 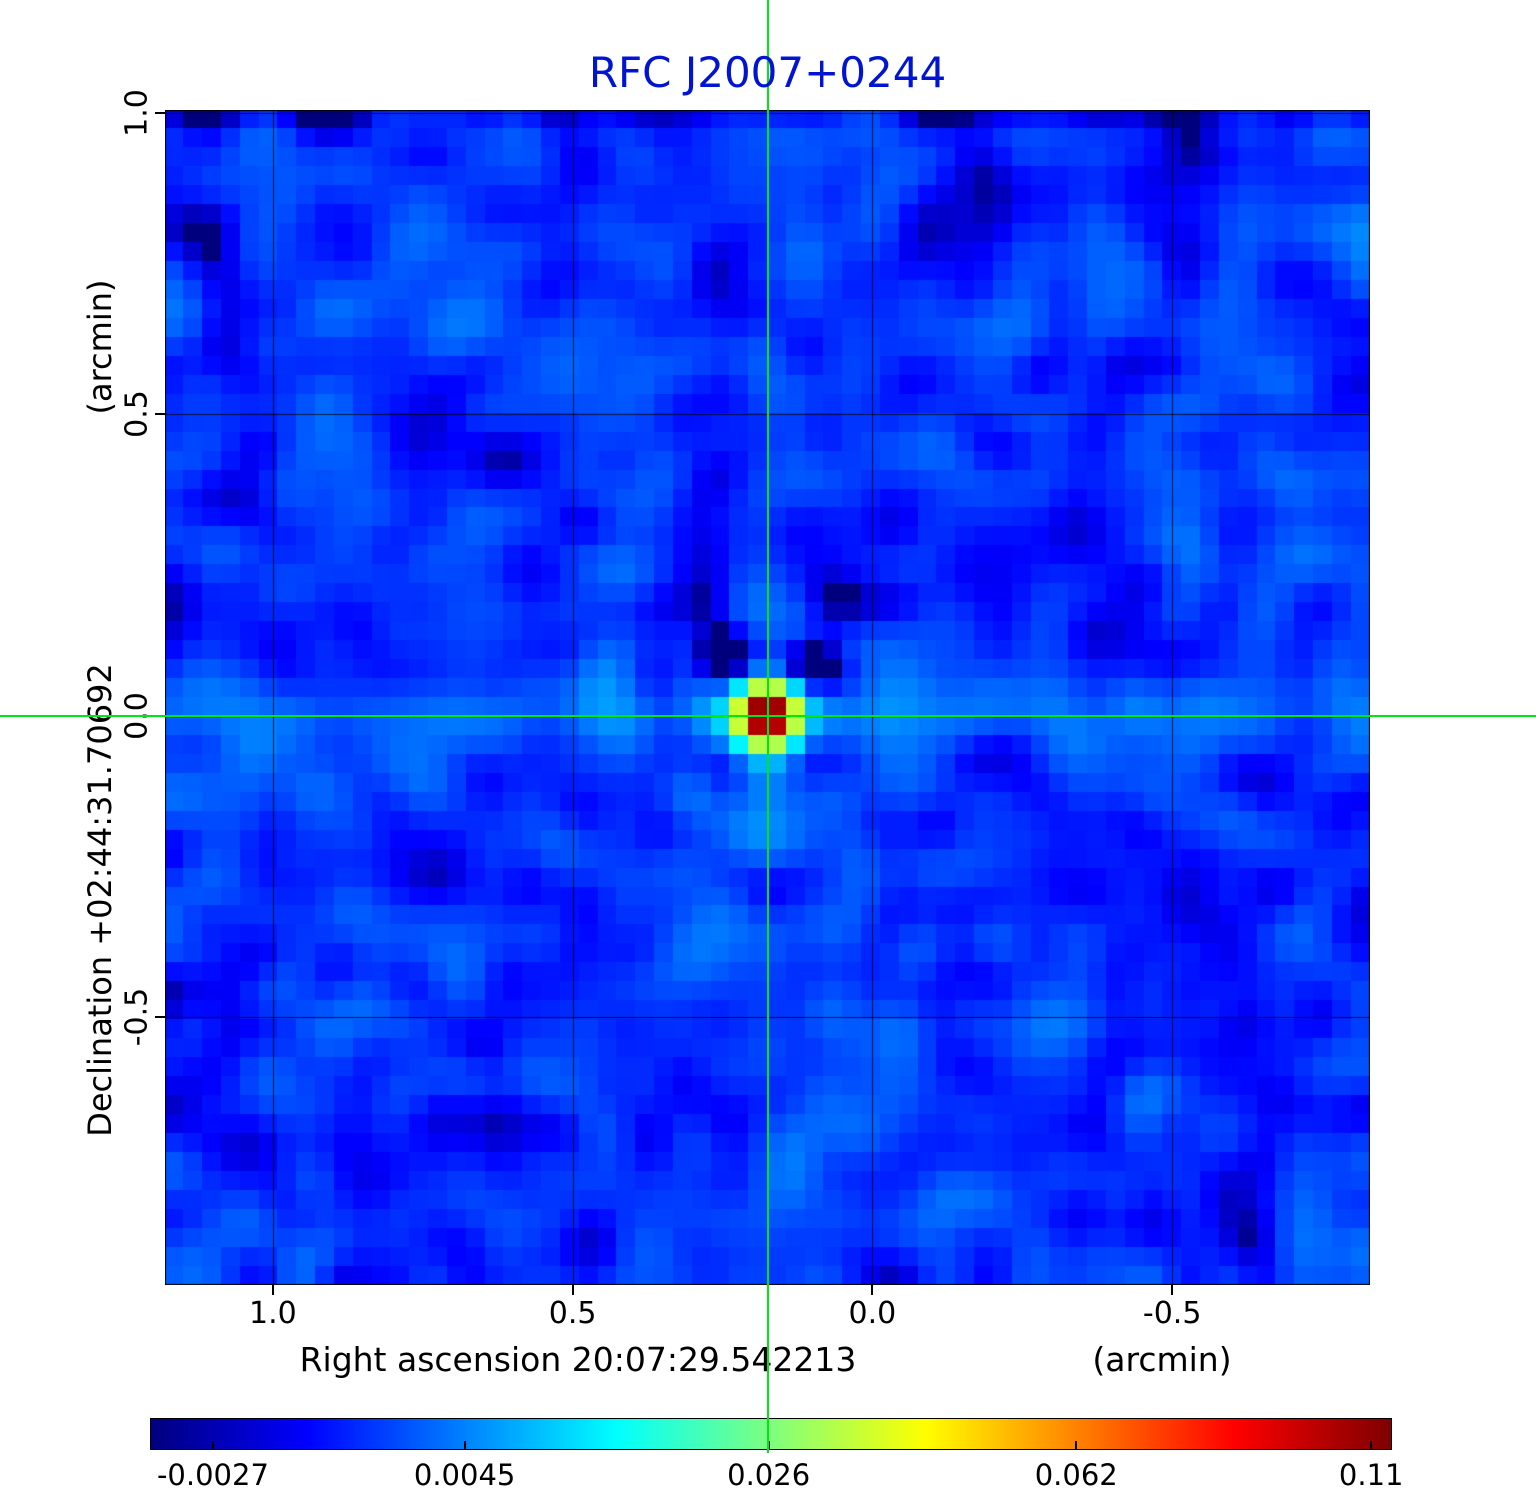 I want to click on y-tick-label: 0.5, so click(x=137, y=414).